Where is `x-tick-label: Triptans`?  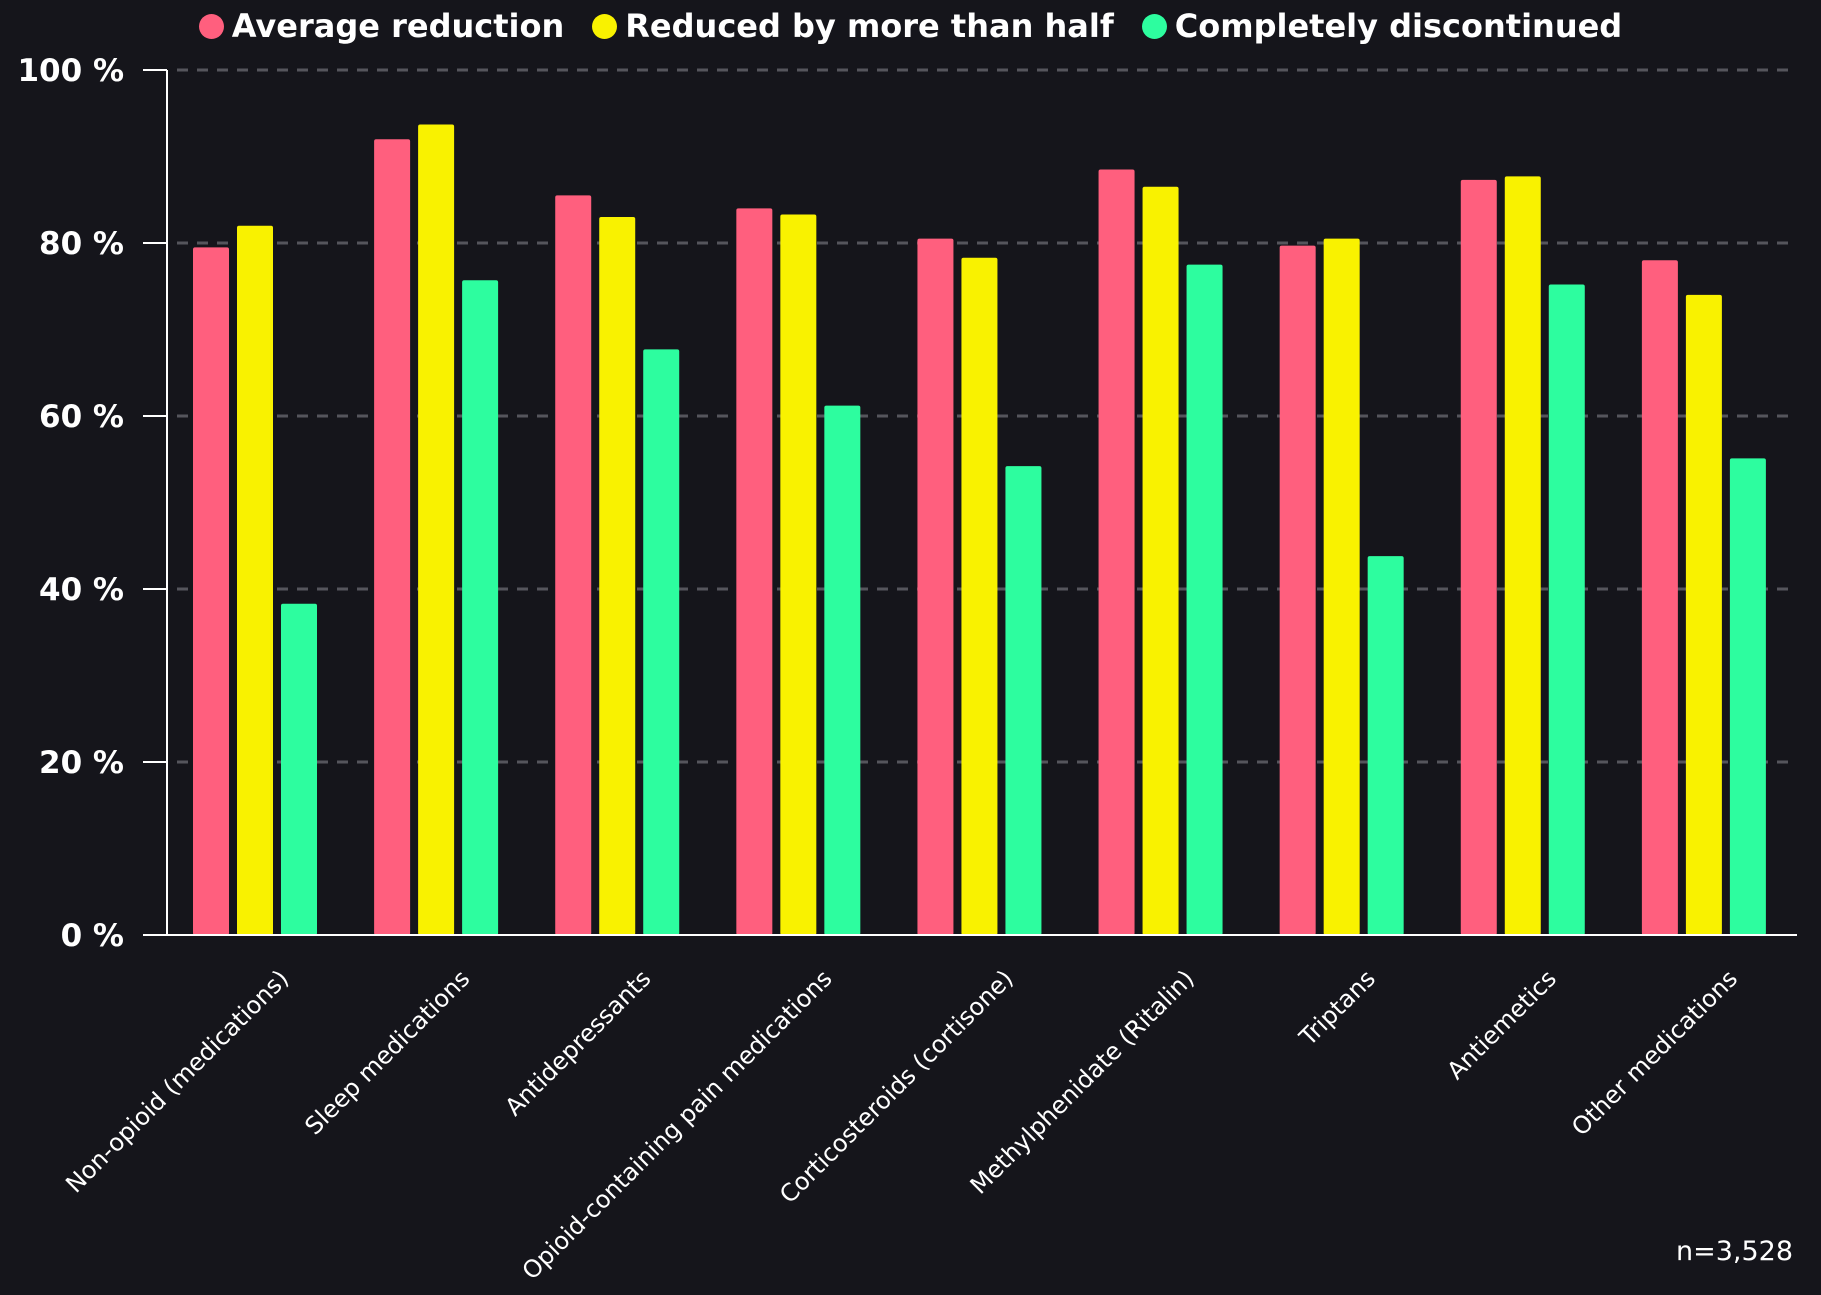
x-tick-label: Triptans is located at coordinates (1336, 1007).